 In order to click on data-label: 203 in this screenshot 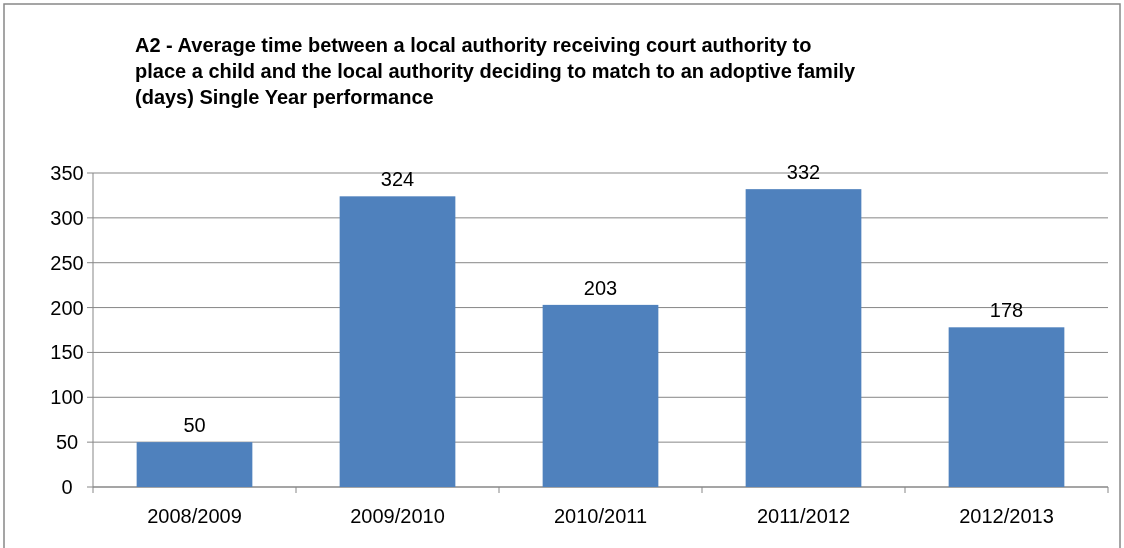, I will do `click(600, 287)`.